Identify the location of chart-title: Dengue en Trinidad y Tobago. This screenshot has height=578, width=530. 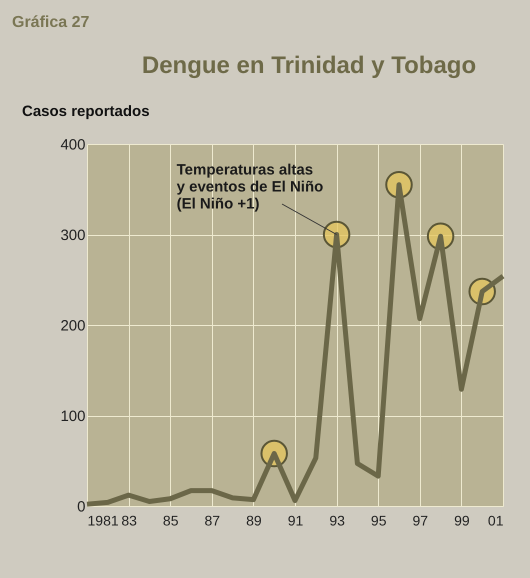
(309, 65).